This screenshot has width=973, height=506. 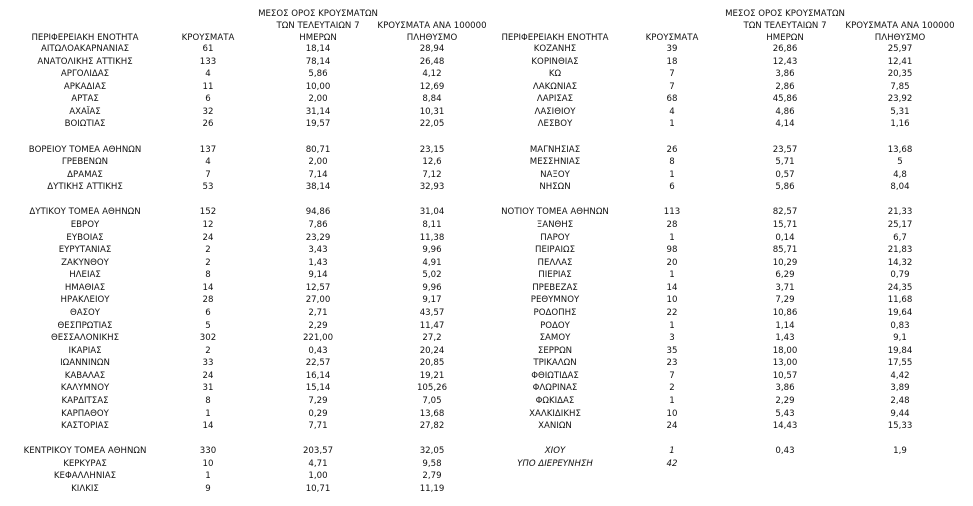 I want to click on cell-value: 0,79, so click(x=900, y=275).